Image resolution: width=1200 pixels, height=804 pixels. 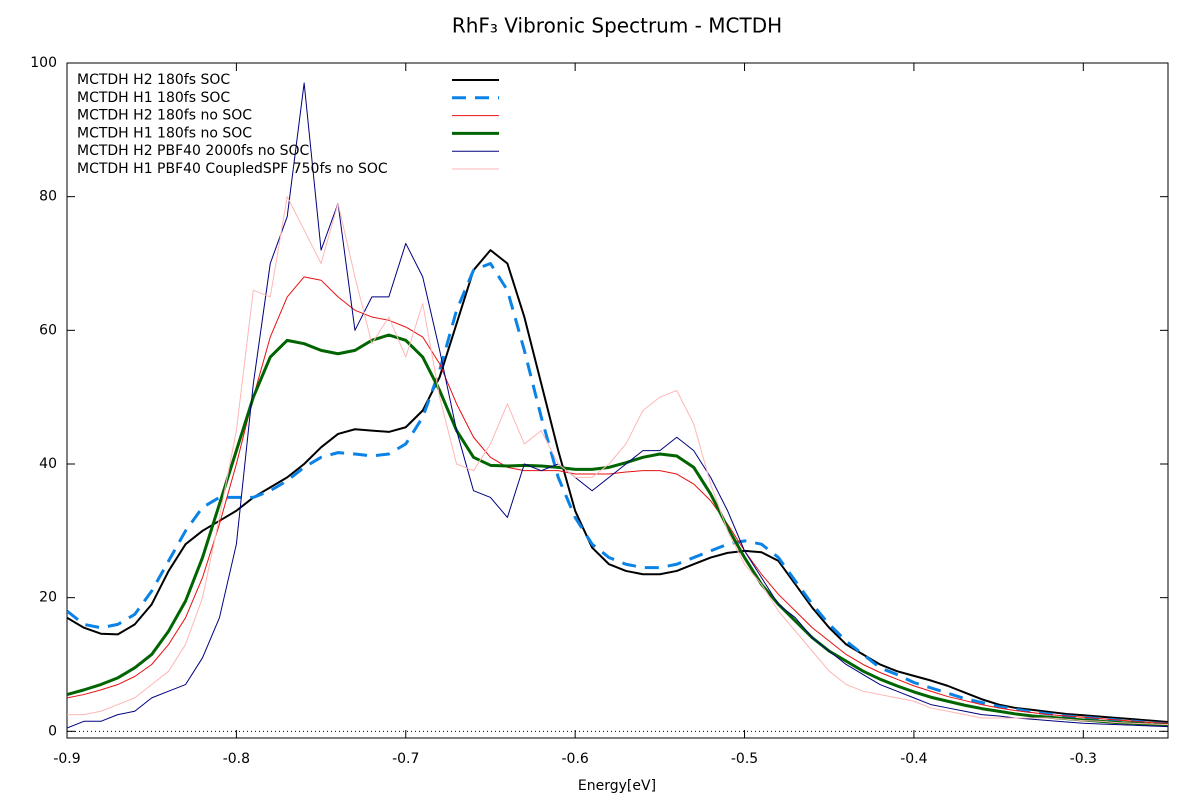 What do you see at coordinates (1083, 759) in the screenshot?
I see `x-tick-label: -0.3` at bounding box center [1083, 759].